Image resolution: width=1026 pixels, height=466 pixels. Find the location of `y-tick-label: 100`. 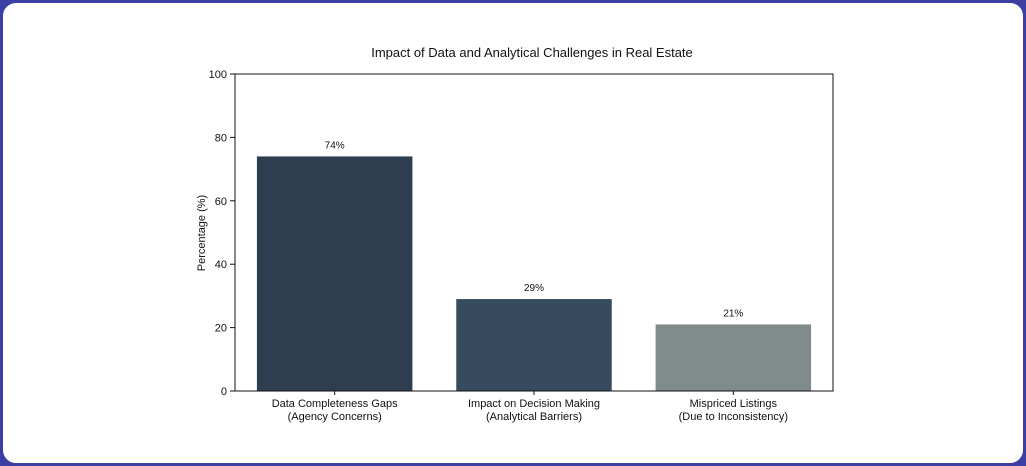

y-tick-label: 100 is located at coordinates (218, 75).